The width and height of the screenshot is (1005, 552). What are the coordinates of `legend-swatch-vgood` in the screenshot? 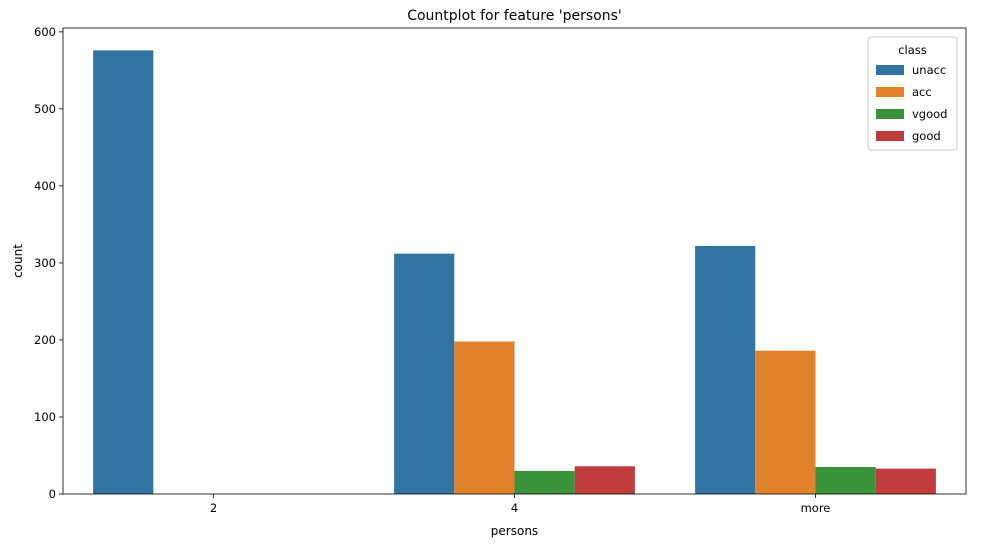 It's located at (890, 114).